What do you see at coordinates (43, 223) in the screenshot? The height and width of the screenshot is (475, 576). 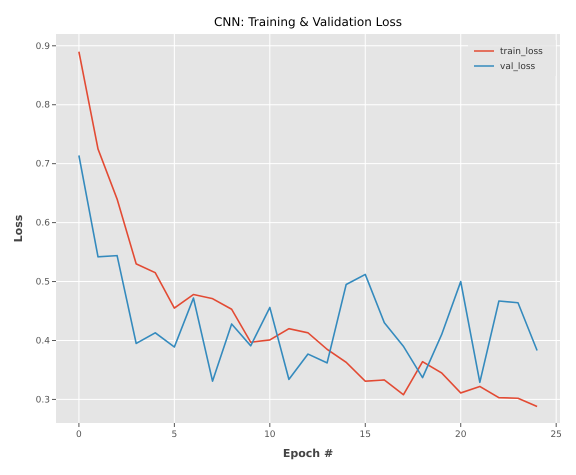 I see `y-tick-label: 0.6` at bounding box center [43, 223].